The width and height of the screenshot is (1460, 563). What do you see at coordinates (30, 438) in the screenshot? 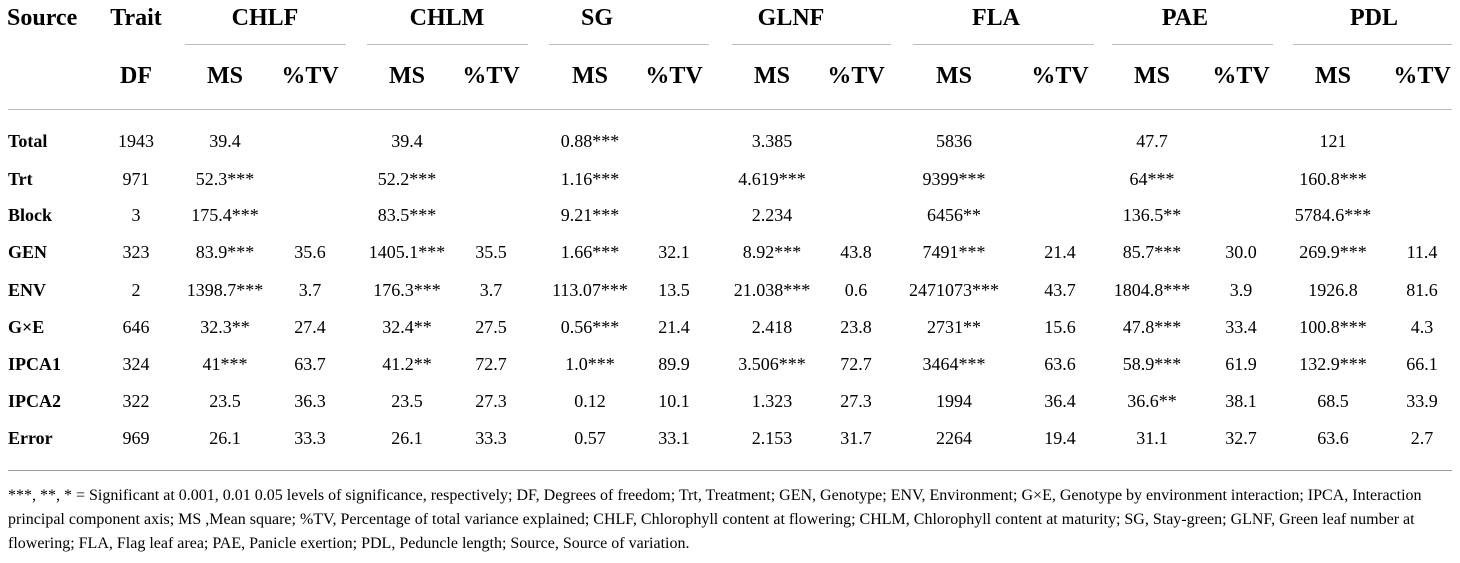
I see `row-label: Error` at bounding box center [30, 438].